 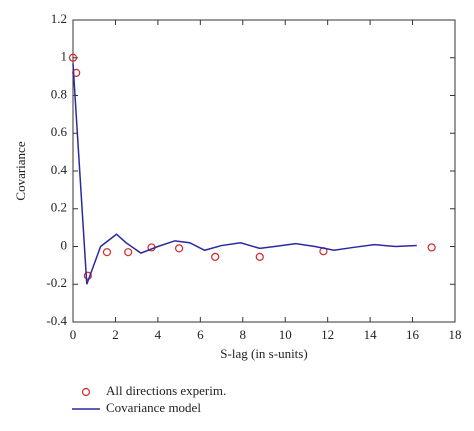 I want to click on x-tick-label: 10, so click(x=285, y=334).